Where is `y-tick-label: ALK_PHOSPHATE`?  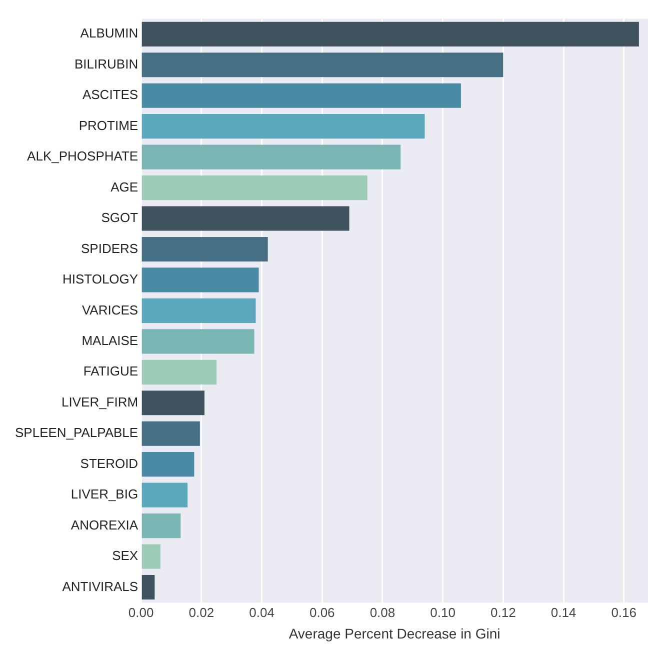
y-tick-label: ALK_PHOSPHATE is located at coordinates (82, 156).